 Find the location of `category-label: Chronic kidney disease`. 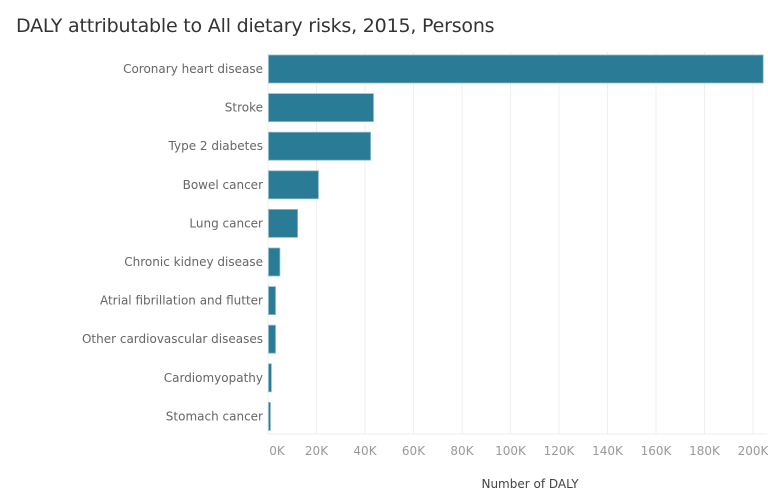

category-label: Chronic kidney disease is located at coordinates (193, 262).